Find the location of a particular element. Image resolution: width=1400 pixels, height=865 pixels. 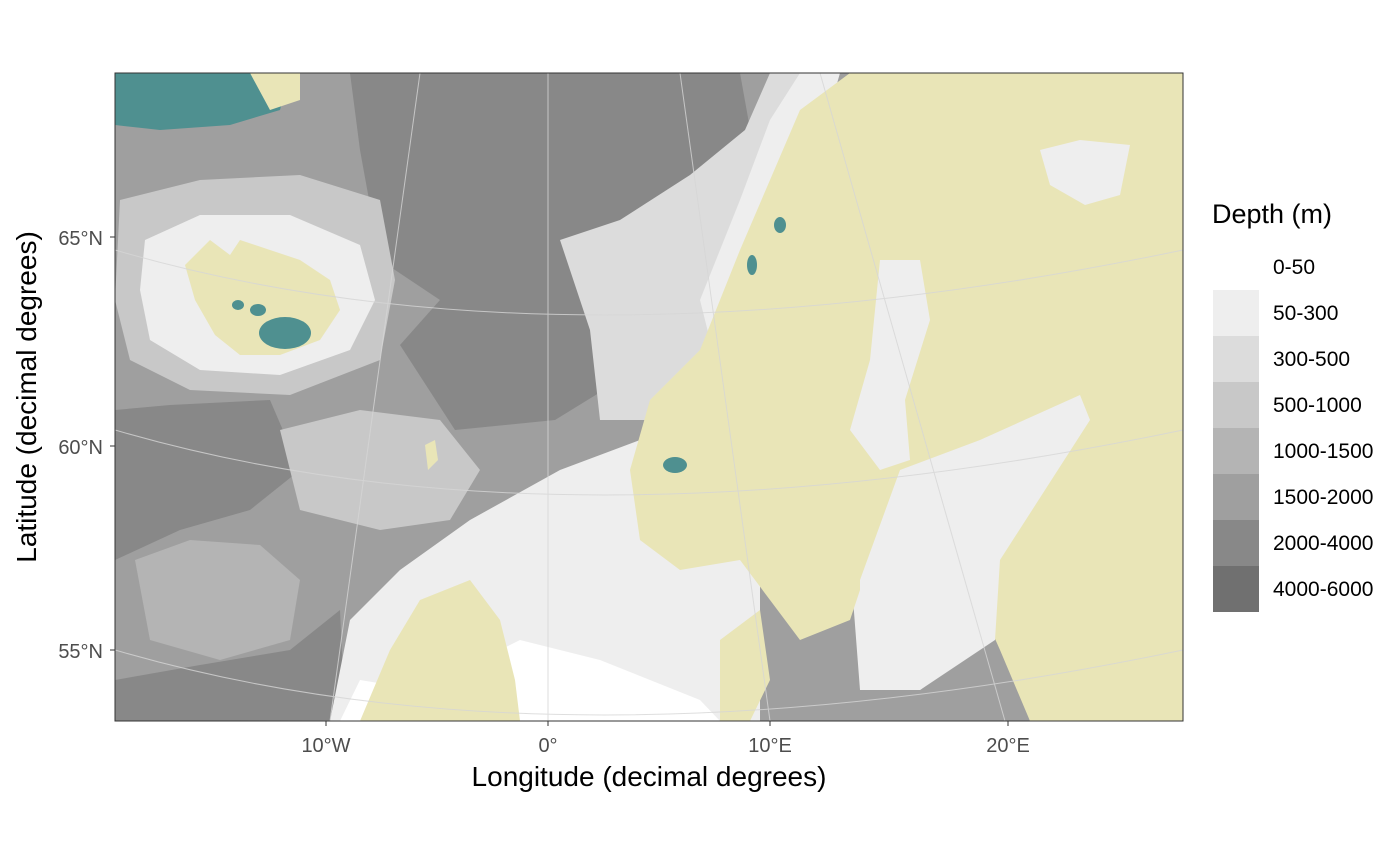

langjokull-glacier is located at coordinates (258, 310).